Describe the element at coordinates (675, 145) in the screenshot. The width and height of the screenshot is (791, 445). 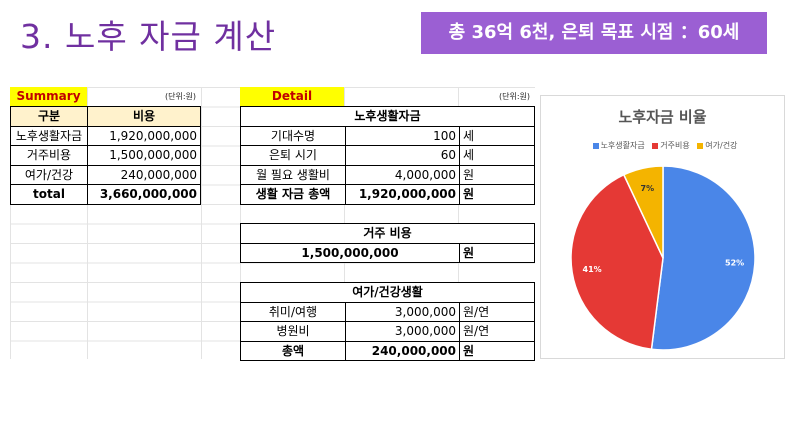
I see `legend-entry: 거주비용` at that location.